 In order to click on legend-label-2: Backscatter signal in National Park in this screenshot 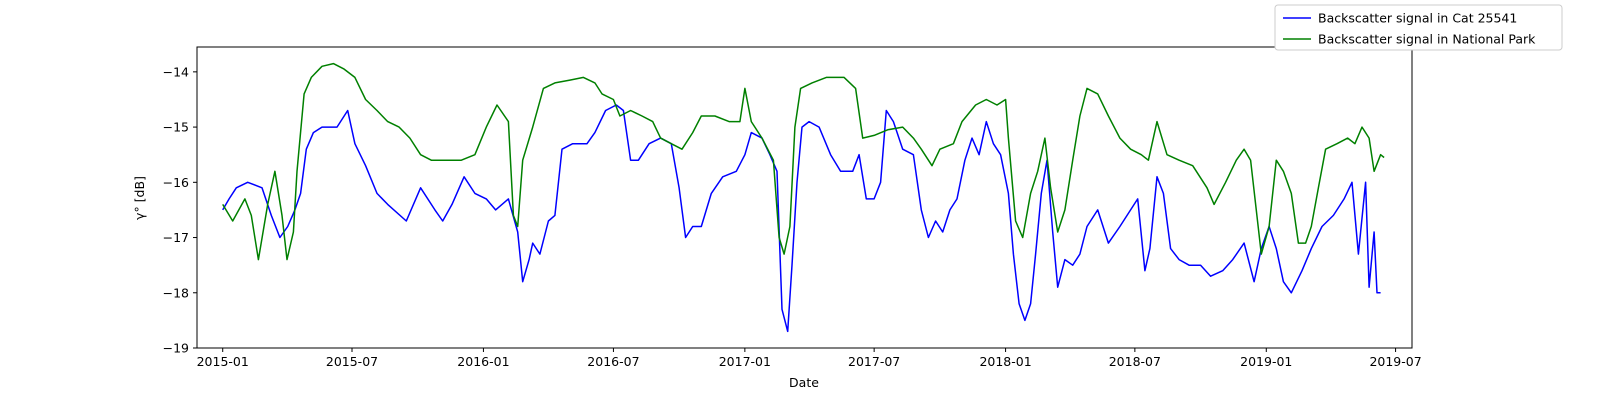, I will do `click(1427, 39)`.